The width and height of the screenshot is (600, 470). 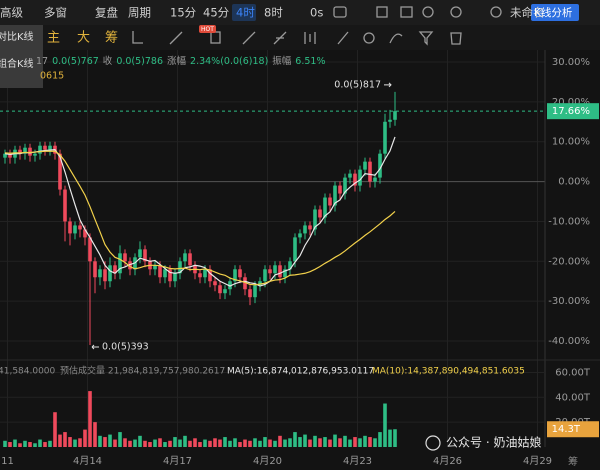 What do you see at coordinates (448, 372) in the screenshot?
I see `vol-ma-label: MA(10):14,387,890,494,851.6035` at bounding box center [448, 372].